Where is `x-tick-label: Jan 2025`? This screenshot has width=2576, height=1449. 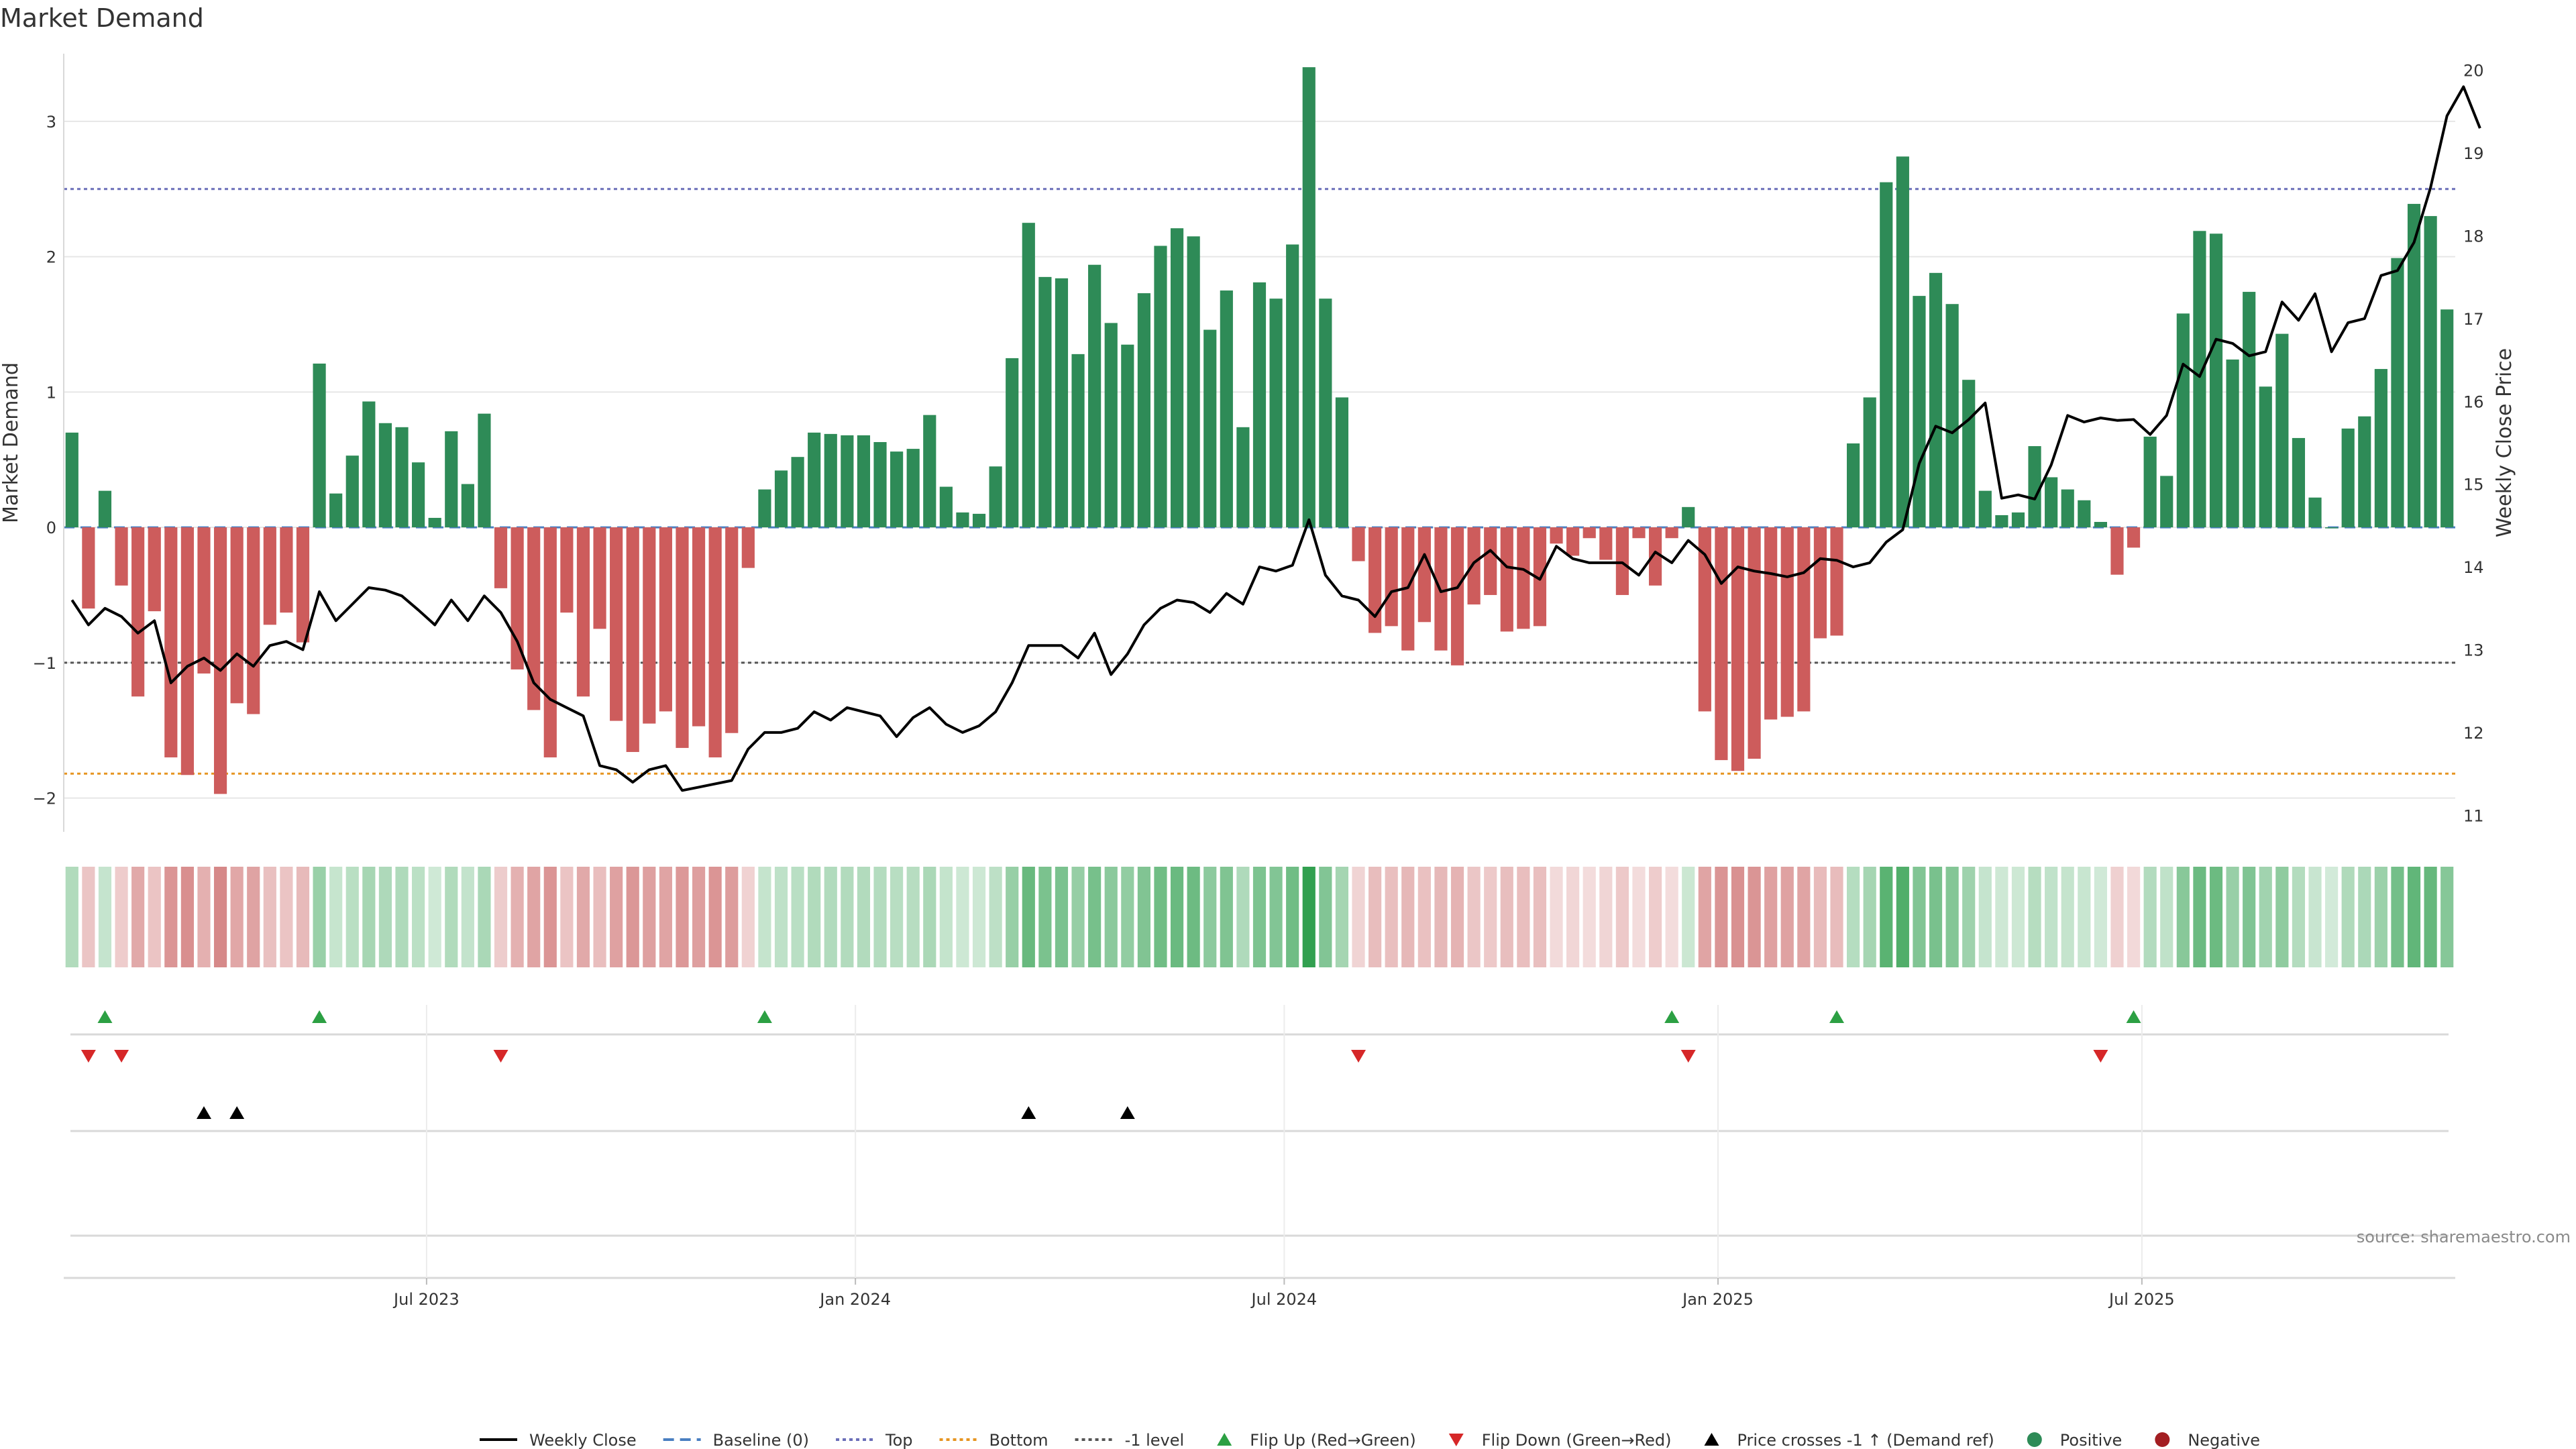 x-tick-label: Jan 2025 is located at coordinates (1717, 1299).